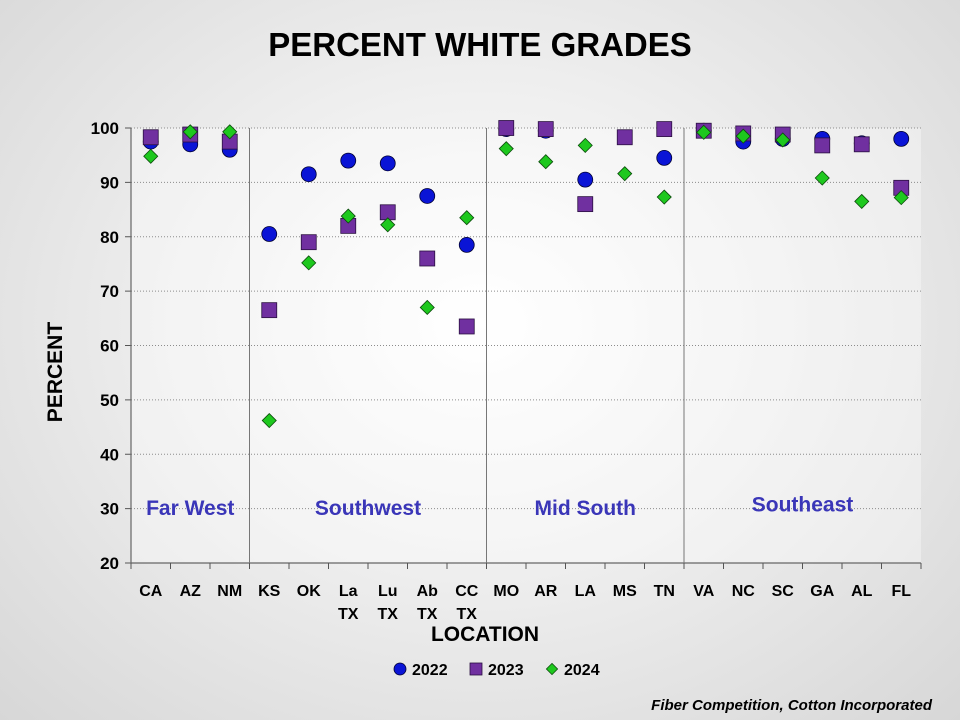  I want to click on x-tick-label: AR, so click(546, 591).